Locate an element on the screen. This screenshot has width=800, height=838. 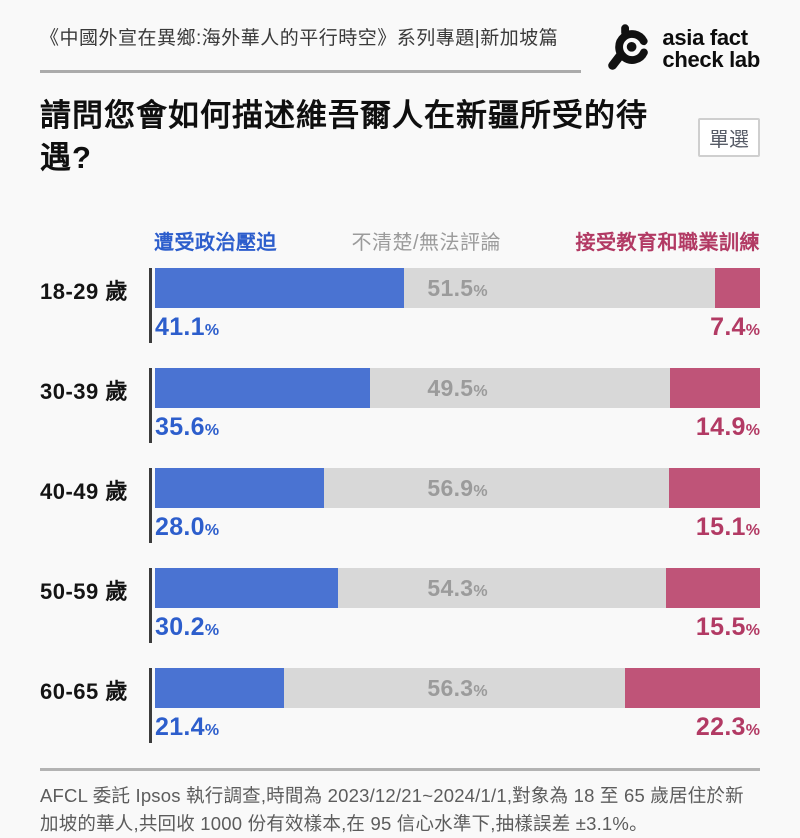
bar-zone: 56.3% 21.4% 22.3% is located at coordinates (454, 705).